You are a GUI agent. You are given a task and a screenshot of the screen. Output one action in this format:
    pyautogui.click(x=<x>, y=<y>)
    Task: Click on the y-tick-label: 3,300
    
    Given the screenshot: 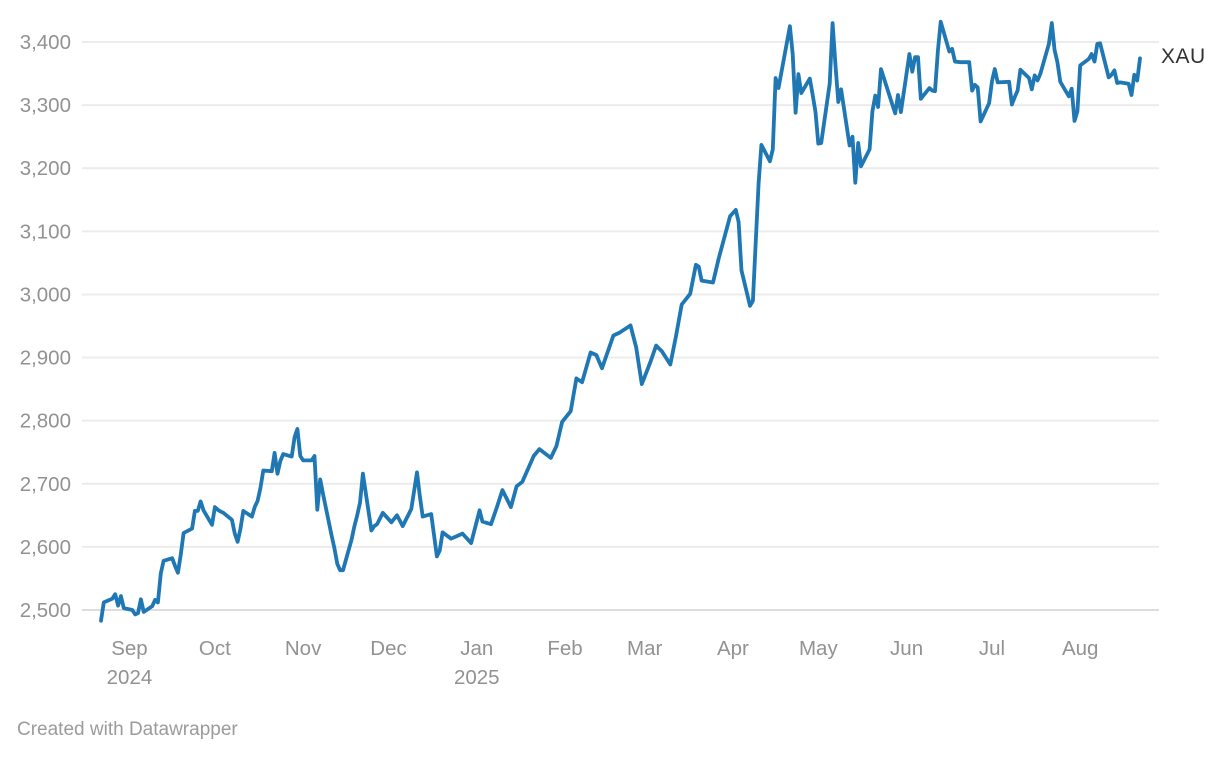 What is the action you would take?
    pyautogui.click(x=45, y=105)
    